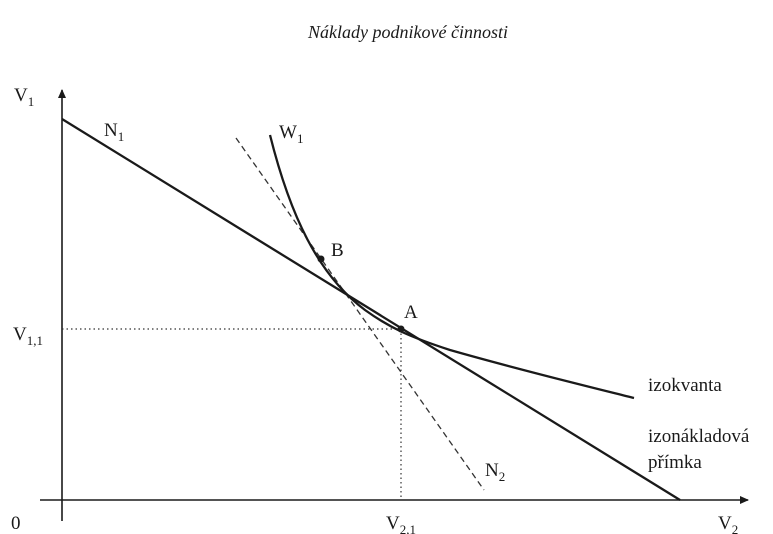 Image resolution: width=773 pixels, height=534 pixels. I want to click on point-b-marker, so click(321, 259).